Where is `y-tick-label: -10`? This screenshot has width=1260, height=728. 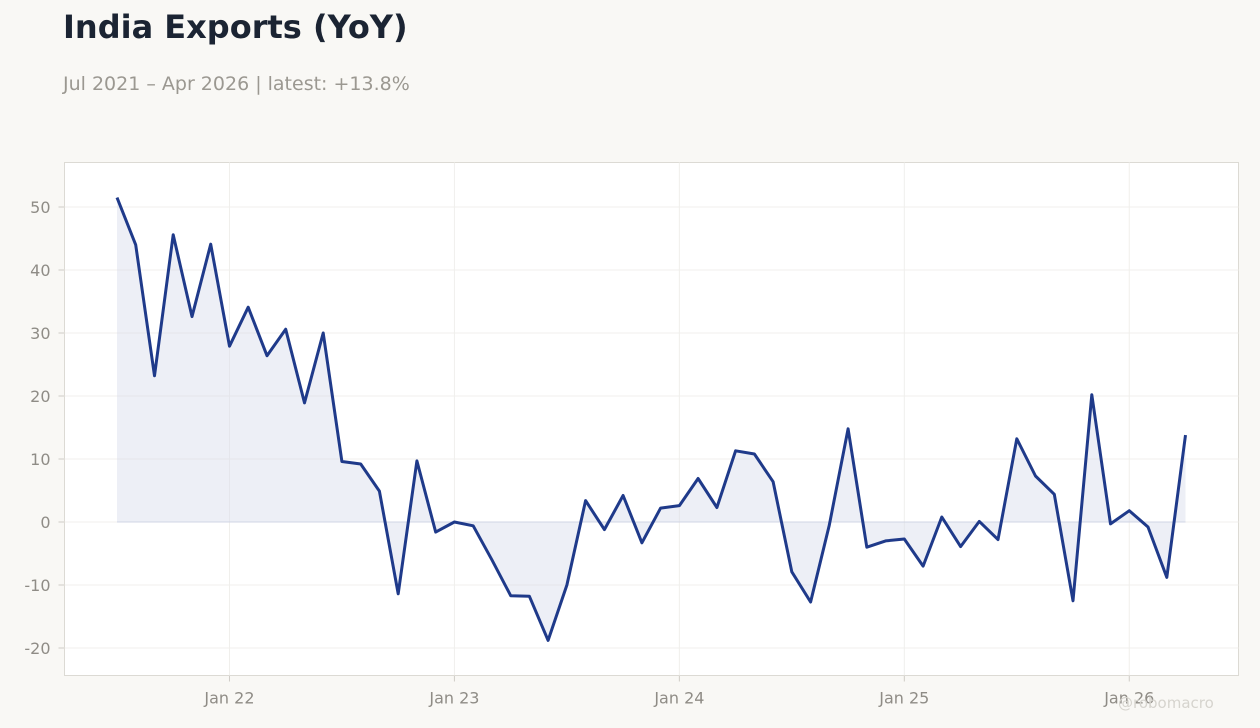 y-tick-label: -10 is located at coordinates (37, 585).